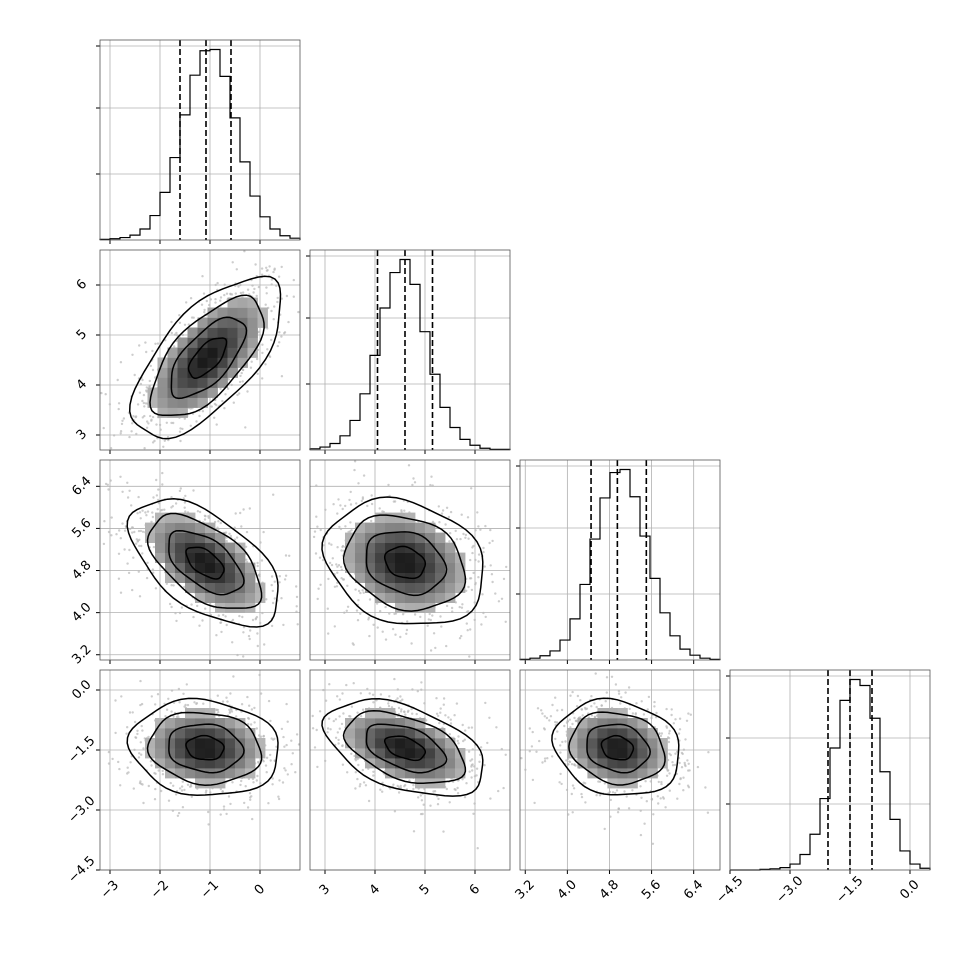  I want to click on x-tick-label: 5.6, so click(651, 889).